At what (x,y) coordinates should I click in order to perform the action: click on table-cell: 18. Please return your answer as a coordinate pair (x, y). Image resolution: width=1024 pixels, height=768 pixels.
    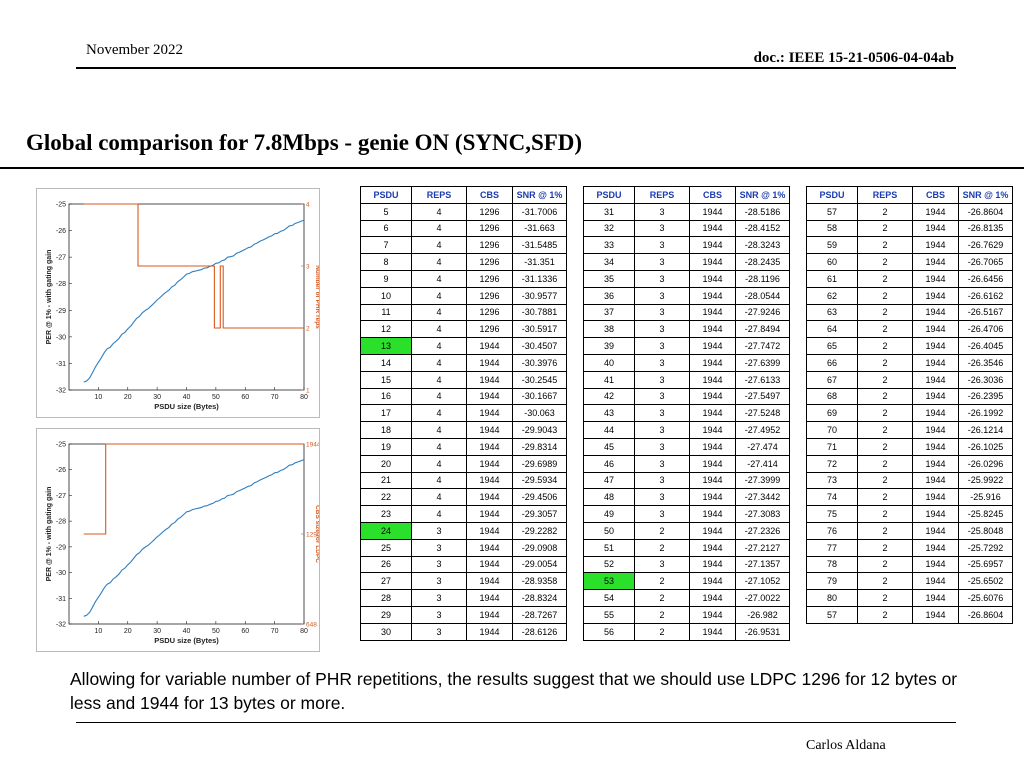
    Looking at the image, I should click on (386, 430).